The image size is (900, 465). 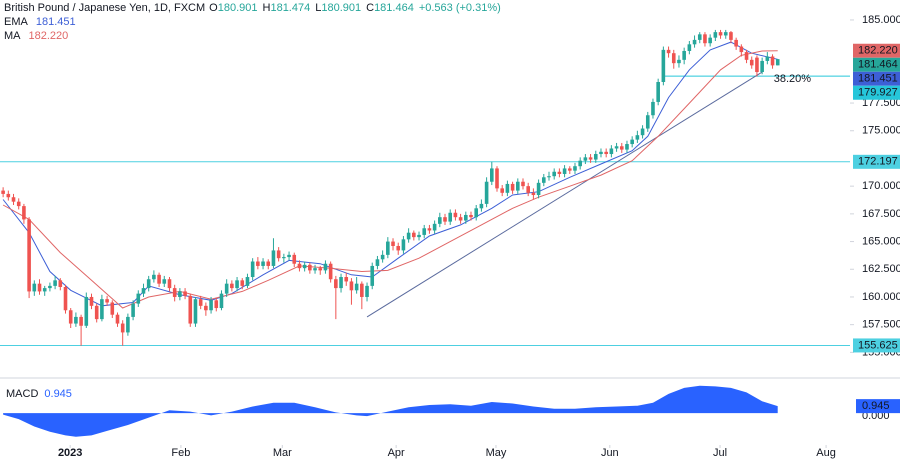 What do you see at coordinates (104, 8) in the screenshot?
I see `symbol-title: British Pound / Japanese Yen, 1D, FXCM` at bounding box center [104, 8].